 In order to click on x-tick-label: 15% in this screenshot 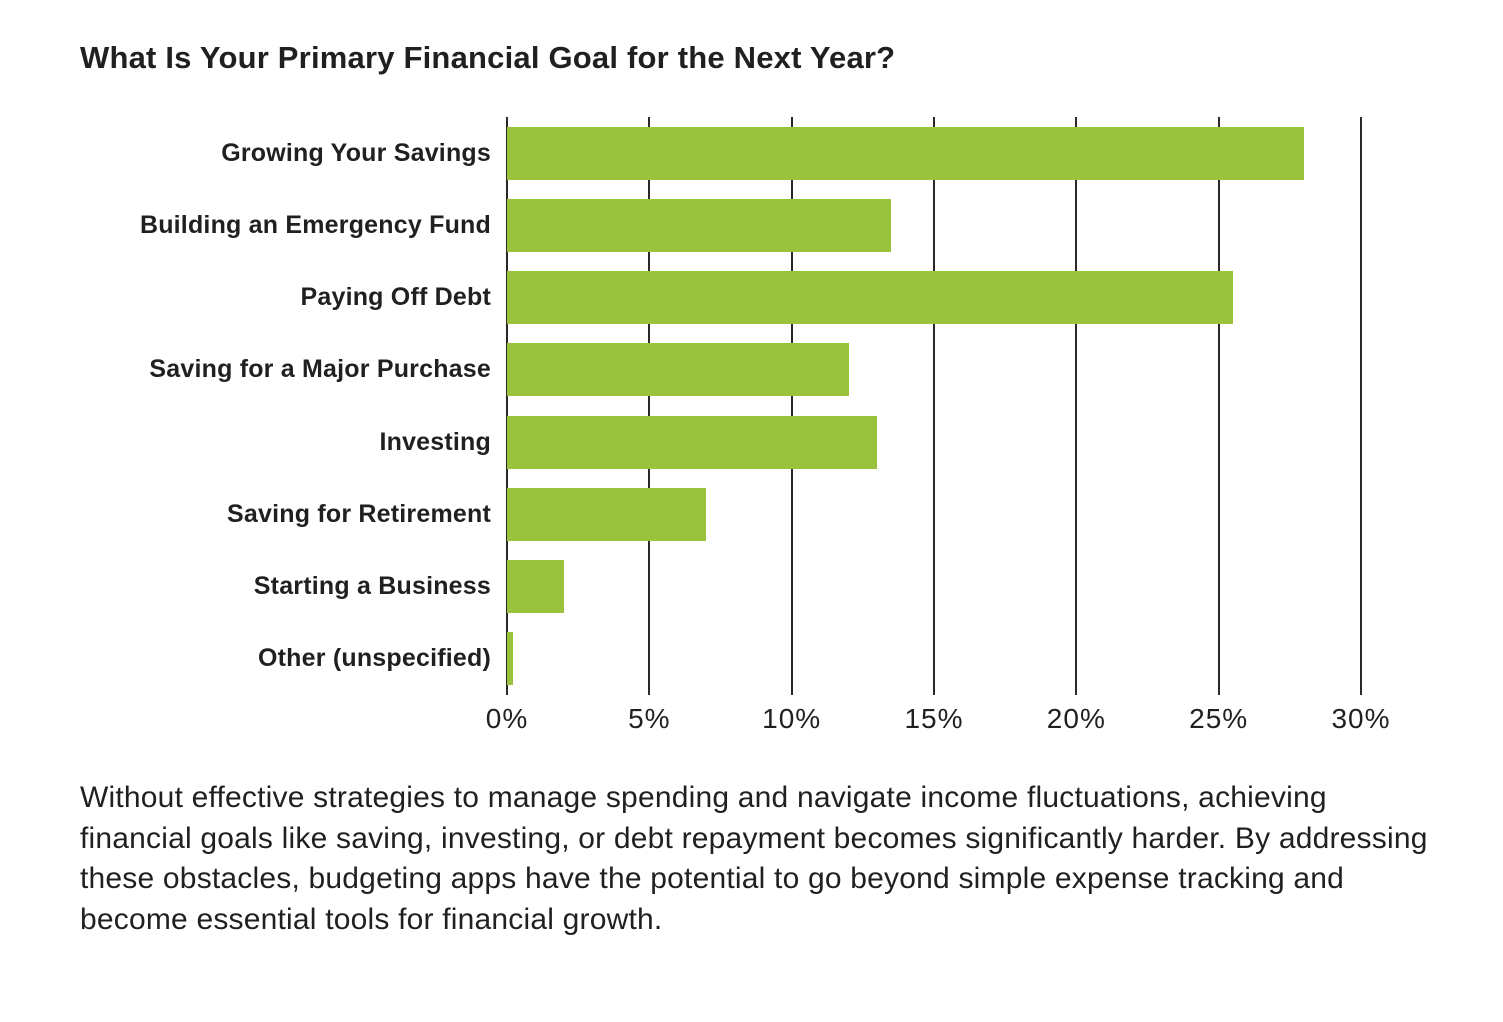, I will do `click(934, 718)`.